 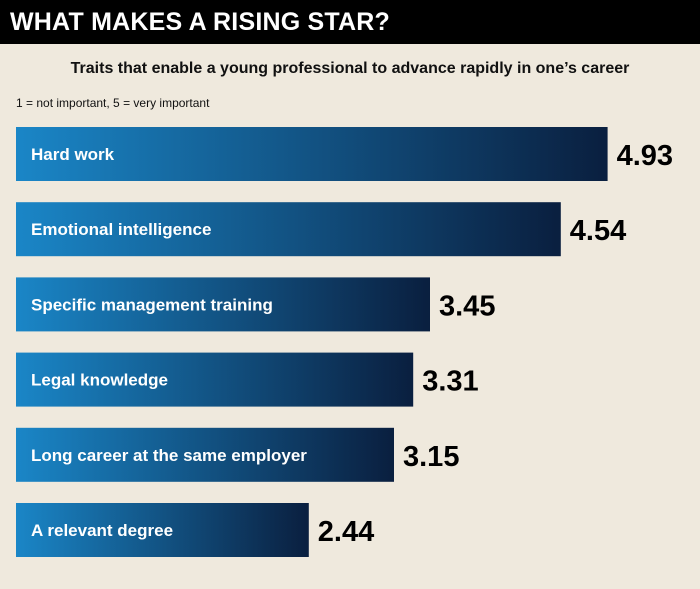 I want to click on bar-value-label: 3.31, so click(x=450, y=382).